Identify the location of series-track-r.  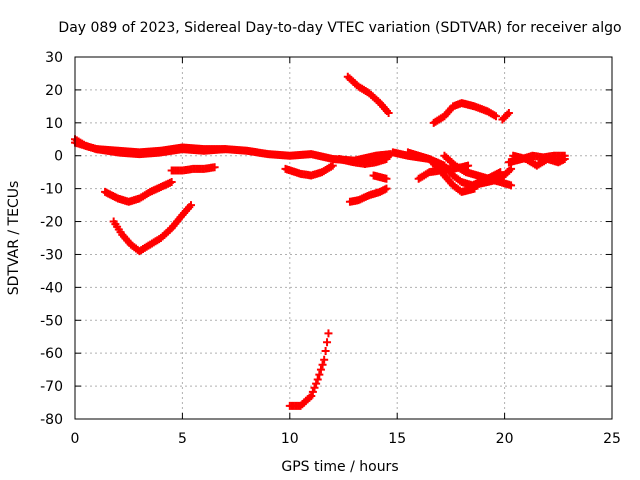
(539, 160).